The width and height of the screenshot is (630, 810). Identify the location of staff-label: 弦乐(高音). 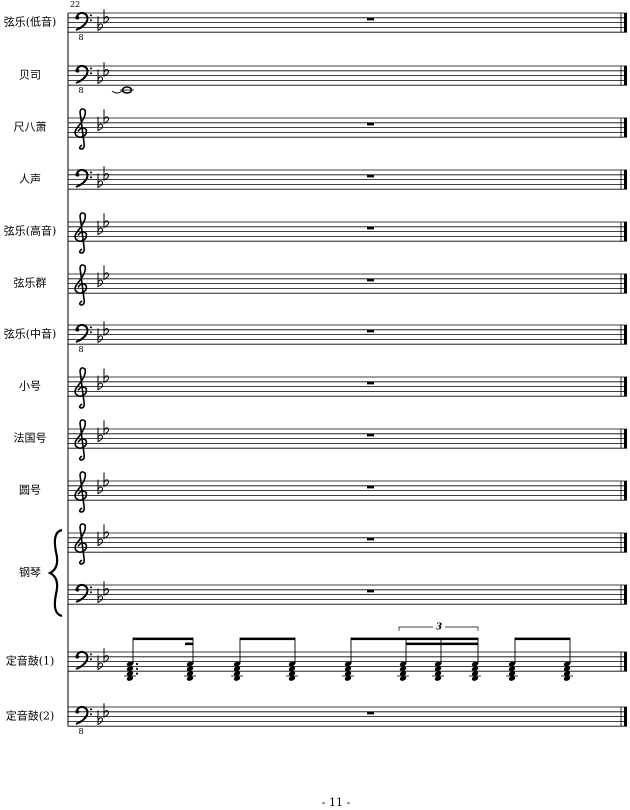
(30, 231).